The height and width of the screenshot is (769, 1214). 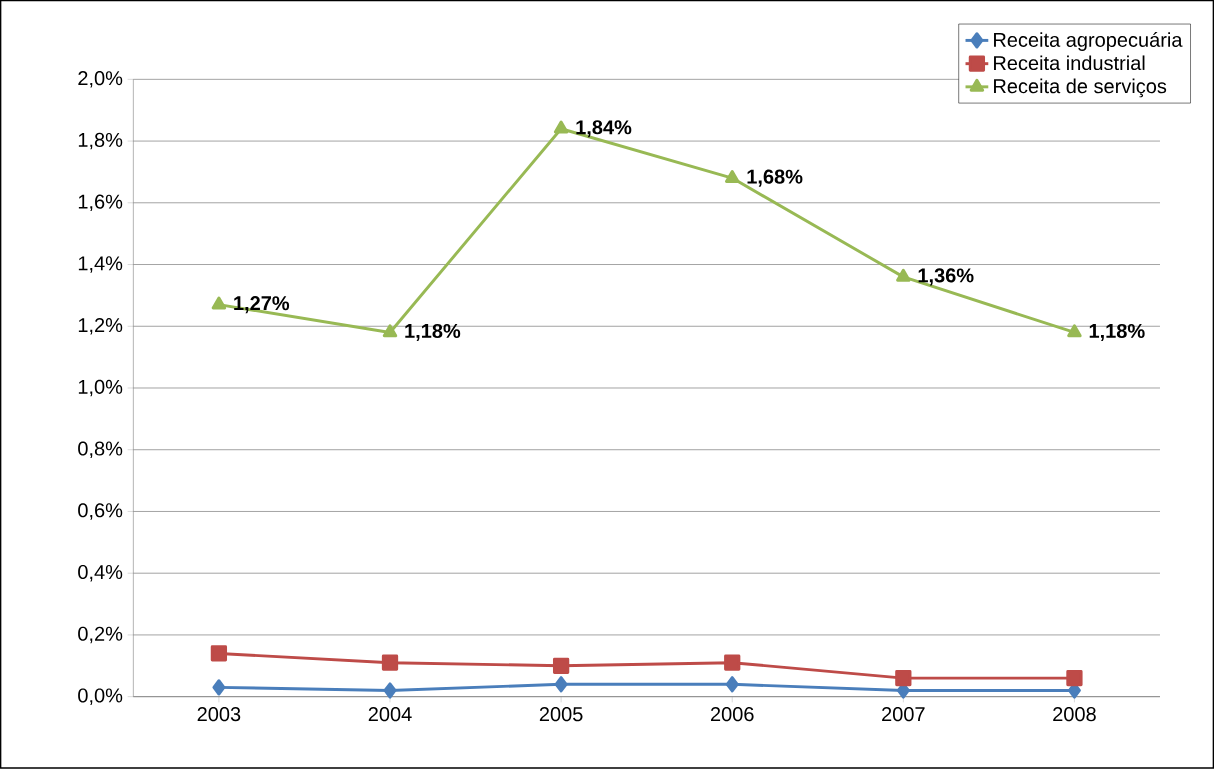 I want to click on x-tick-label: 2005, so click(x=561, y=714).